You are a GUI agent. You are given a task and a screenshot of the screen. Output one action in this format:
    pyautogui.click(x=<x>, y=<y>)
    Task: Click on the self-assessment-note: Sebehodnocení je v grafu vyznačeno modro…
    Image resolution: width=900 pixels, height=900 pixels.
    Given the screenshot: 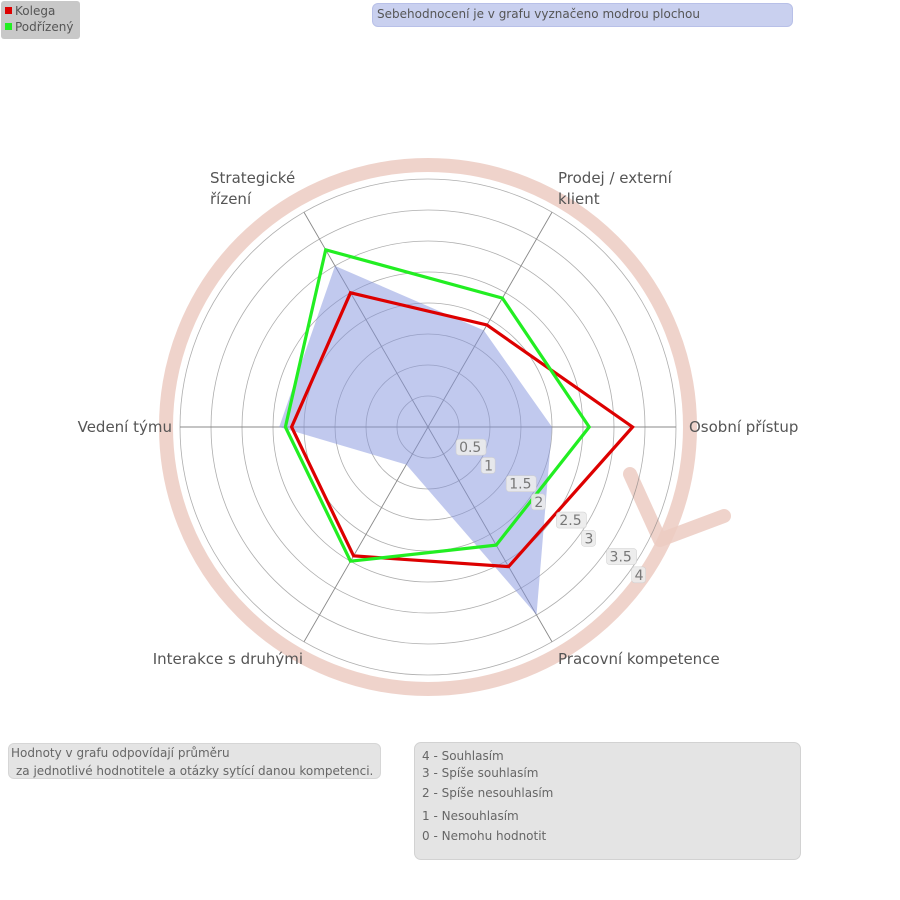 What is the action you would take?
    pyautogui.click(x=582, y=15)
    